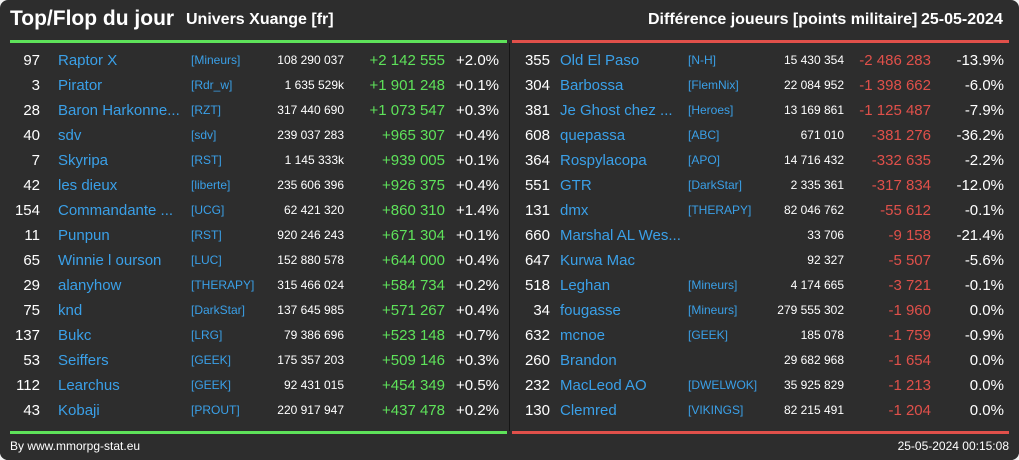 The image size is (1019, 460). Describe the element at coordinates (764, 260) in the screenshot. I see `flop-player-row: 647 Kurwa Mac 92 327 -5 507 -5.6%` at that location.